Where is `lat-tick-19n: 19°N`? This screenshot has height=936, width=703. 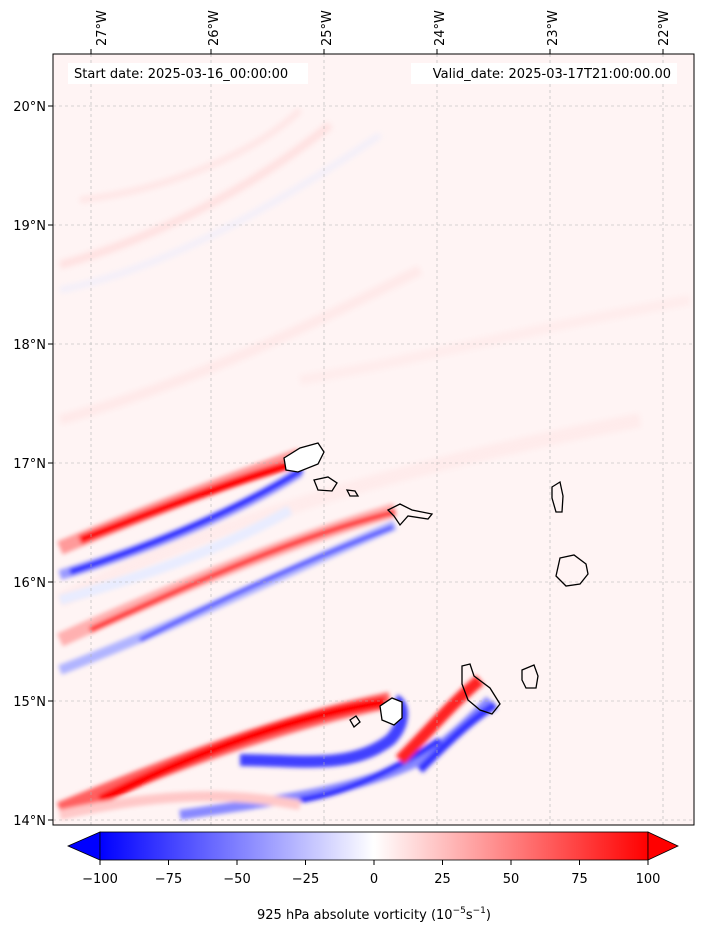
lat-tick-19n: 19°N is located at coordinates (29, 226).